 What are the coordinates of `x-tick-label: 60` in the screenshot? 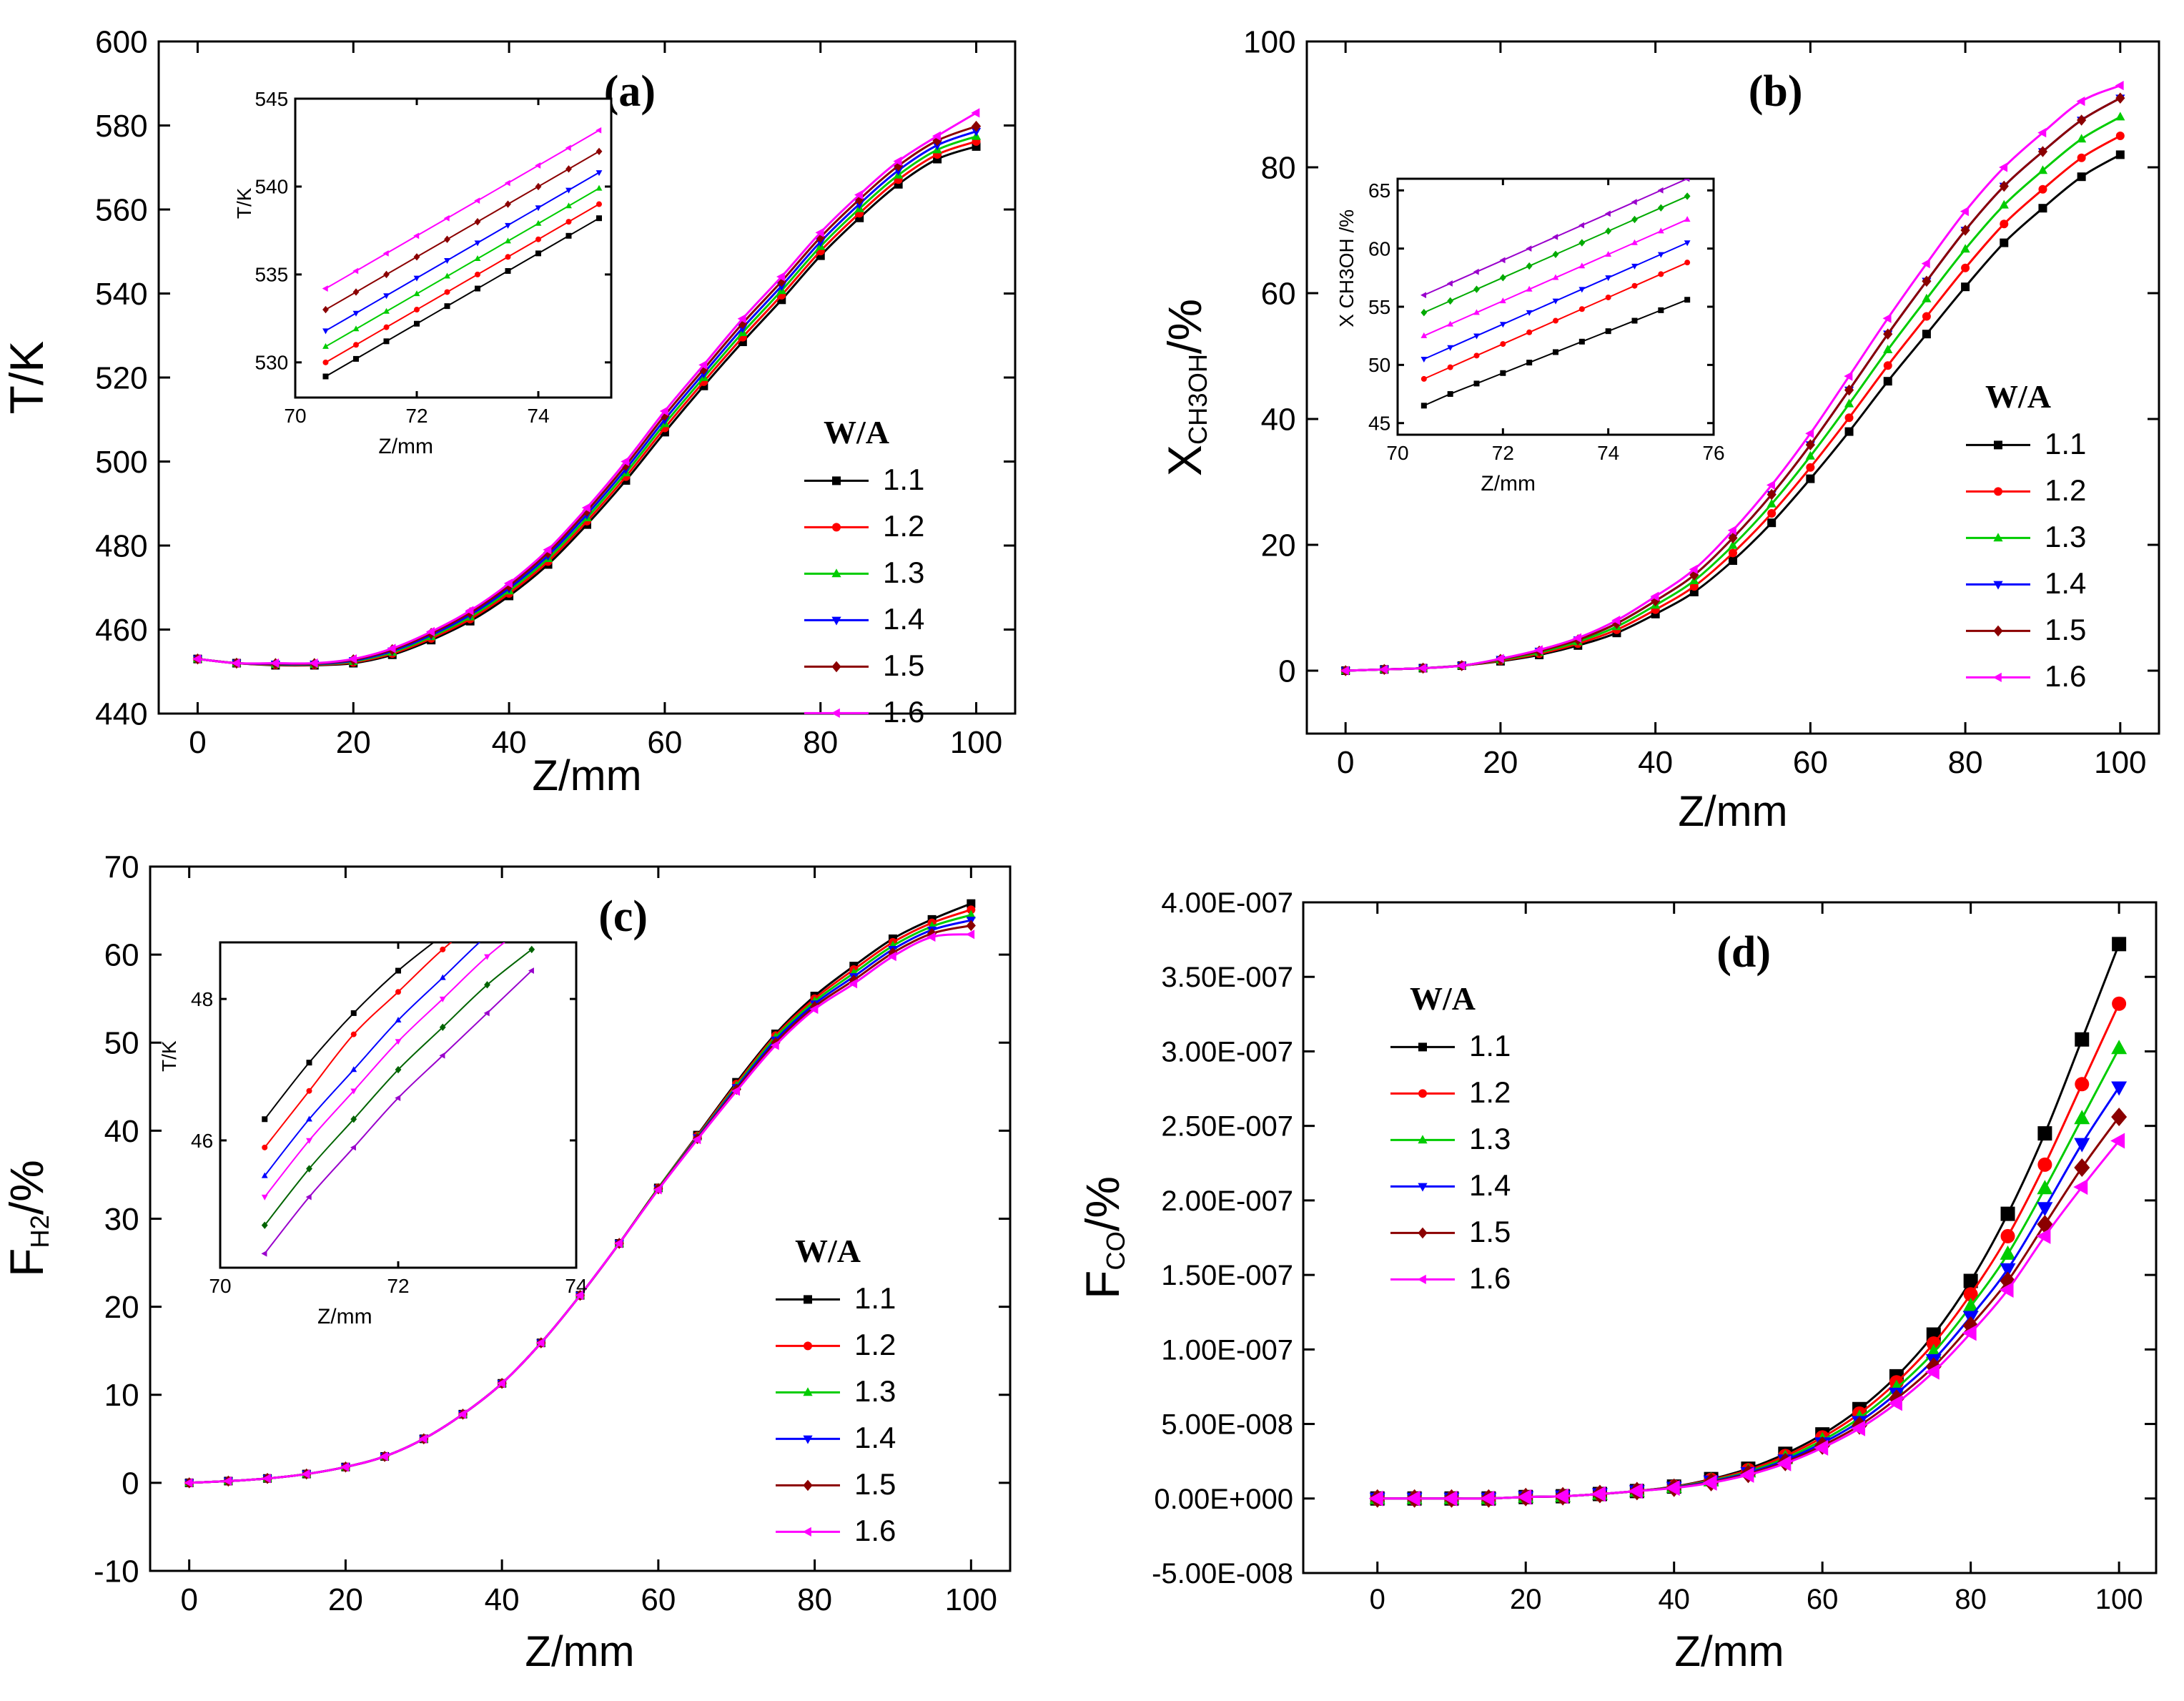 It's located at (664, 742).